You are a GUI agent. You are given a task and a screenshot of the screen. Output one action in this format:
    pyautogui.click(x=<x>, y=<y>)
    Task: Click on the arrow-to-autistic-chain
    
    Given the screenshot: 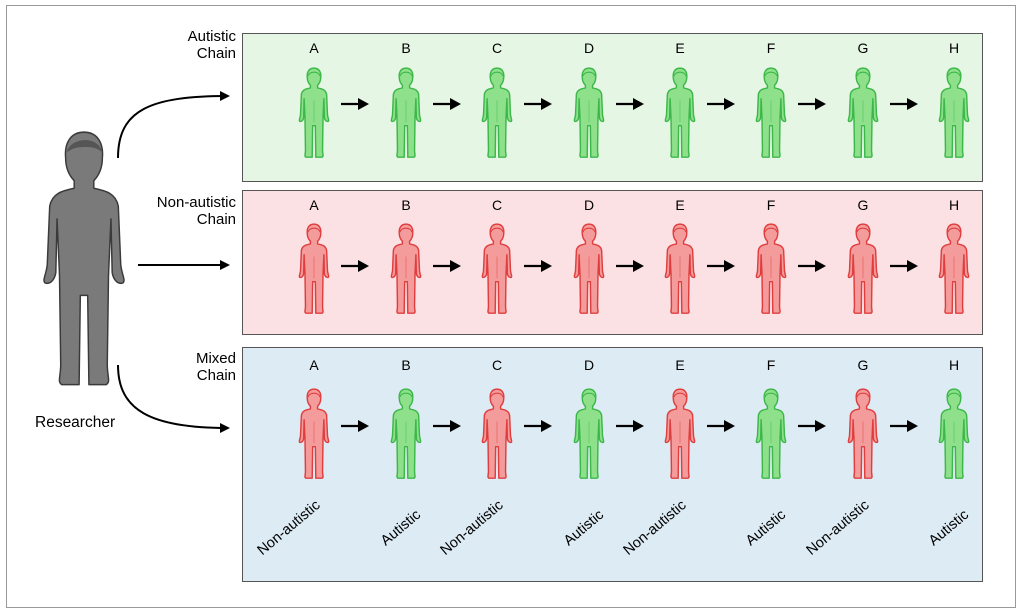 What is the action you would take?
    pyautogui.click(x=173, y=125)
    